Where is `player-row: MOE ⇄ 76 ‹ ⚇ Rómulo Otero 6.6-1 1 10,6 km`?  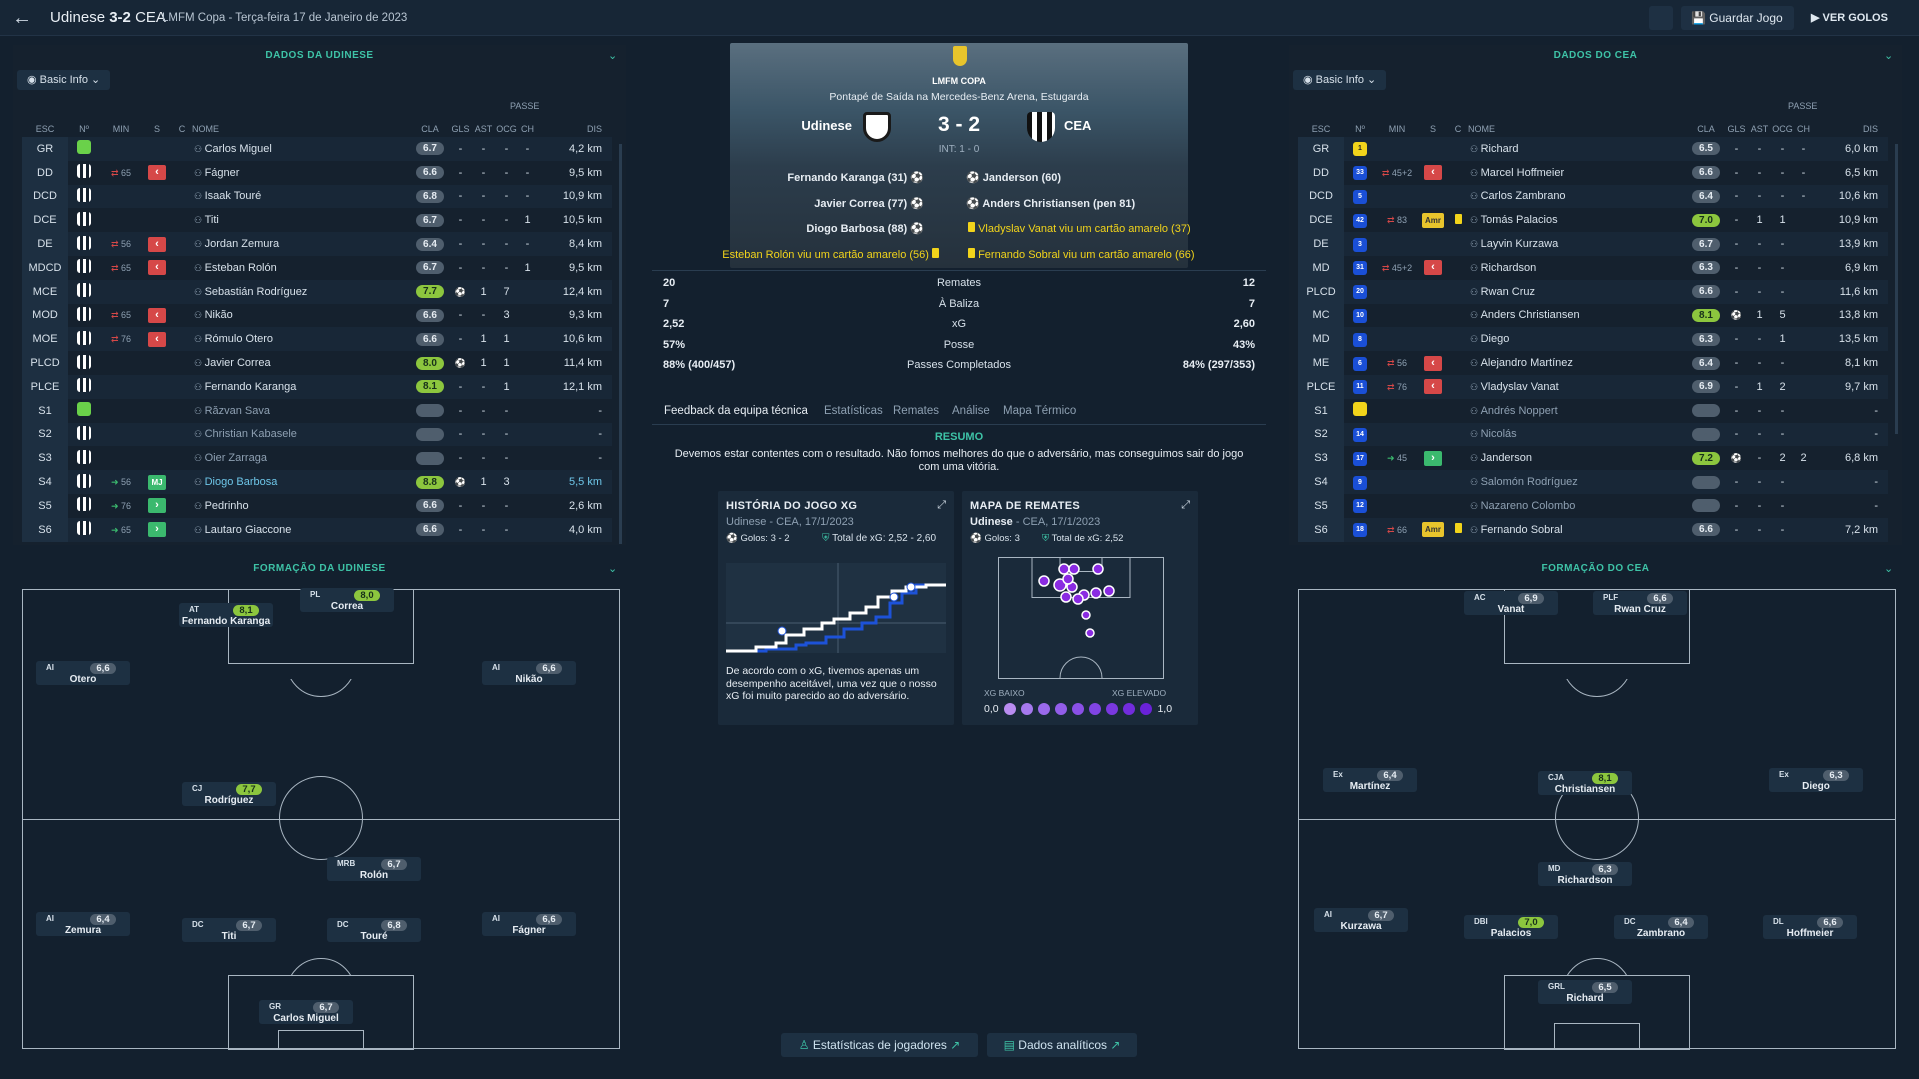
player-row: MOE ⇄ 76 ‹ ⚇ Rómulo Otero 6.6-1 1 10,6 km is located at coordinates (317, 339).